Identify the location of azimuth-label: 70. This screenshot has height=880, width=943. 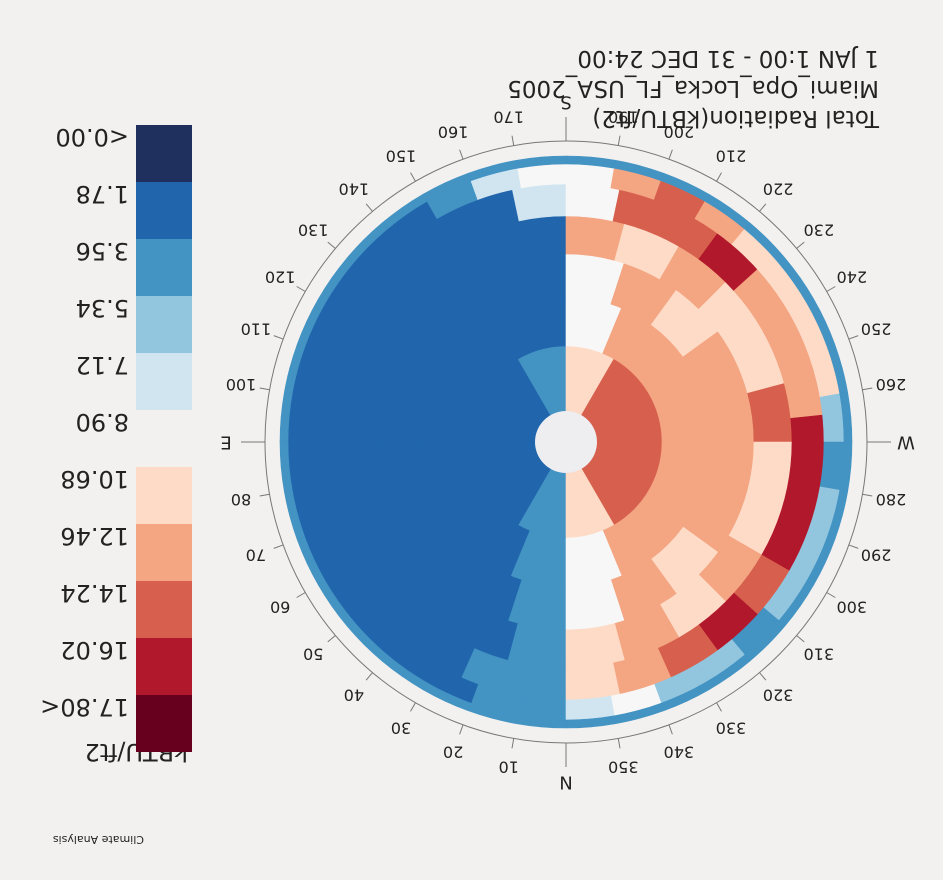
(256, 554).